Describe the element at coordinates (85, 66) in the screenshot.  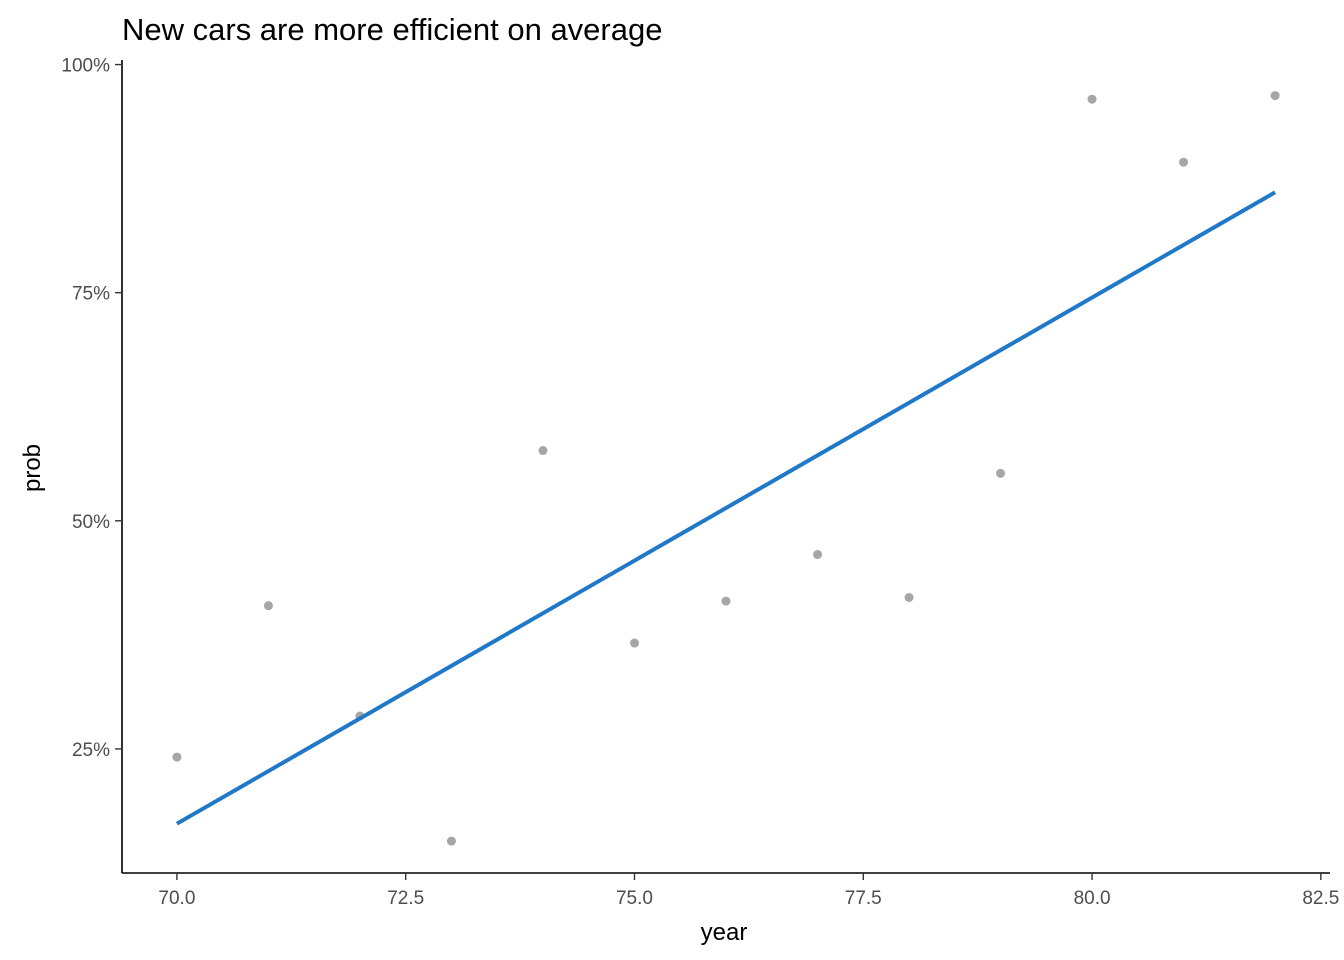
I see `y-tick-label: 100%` at that location.